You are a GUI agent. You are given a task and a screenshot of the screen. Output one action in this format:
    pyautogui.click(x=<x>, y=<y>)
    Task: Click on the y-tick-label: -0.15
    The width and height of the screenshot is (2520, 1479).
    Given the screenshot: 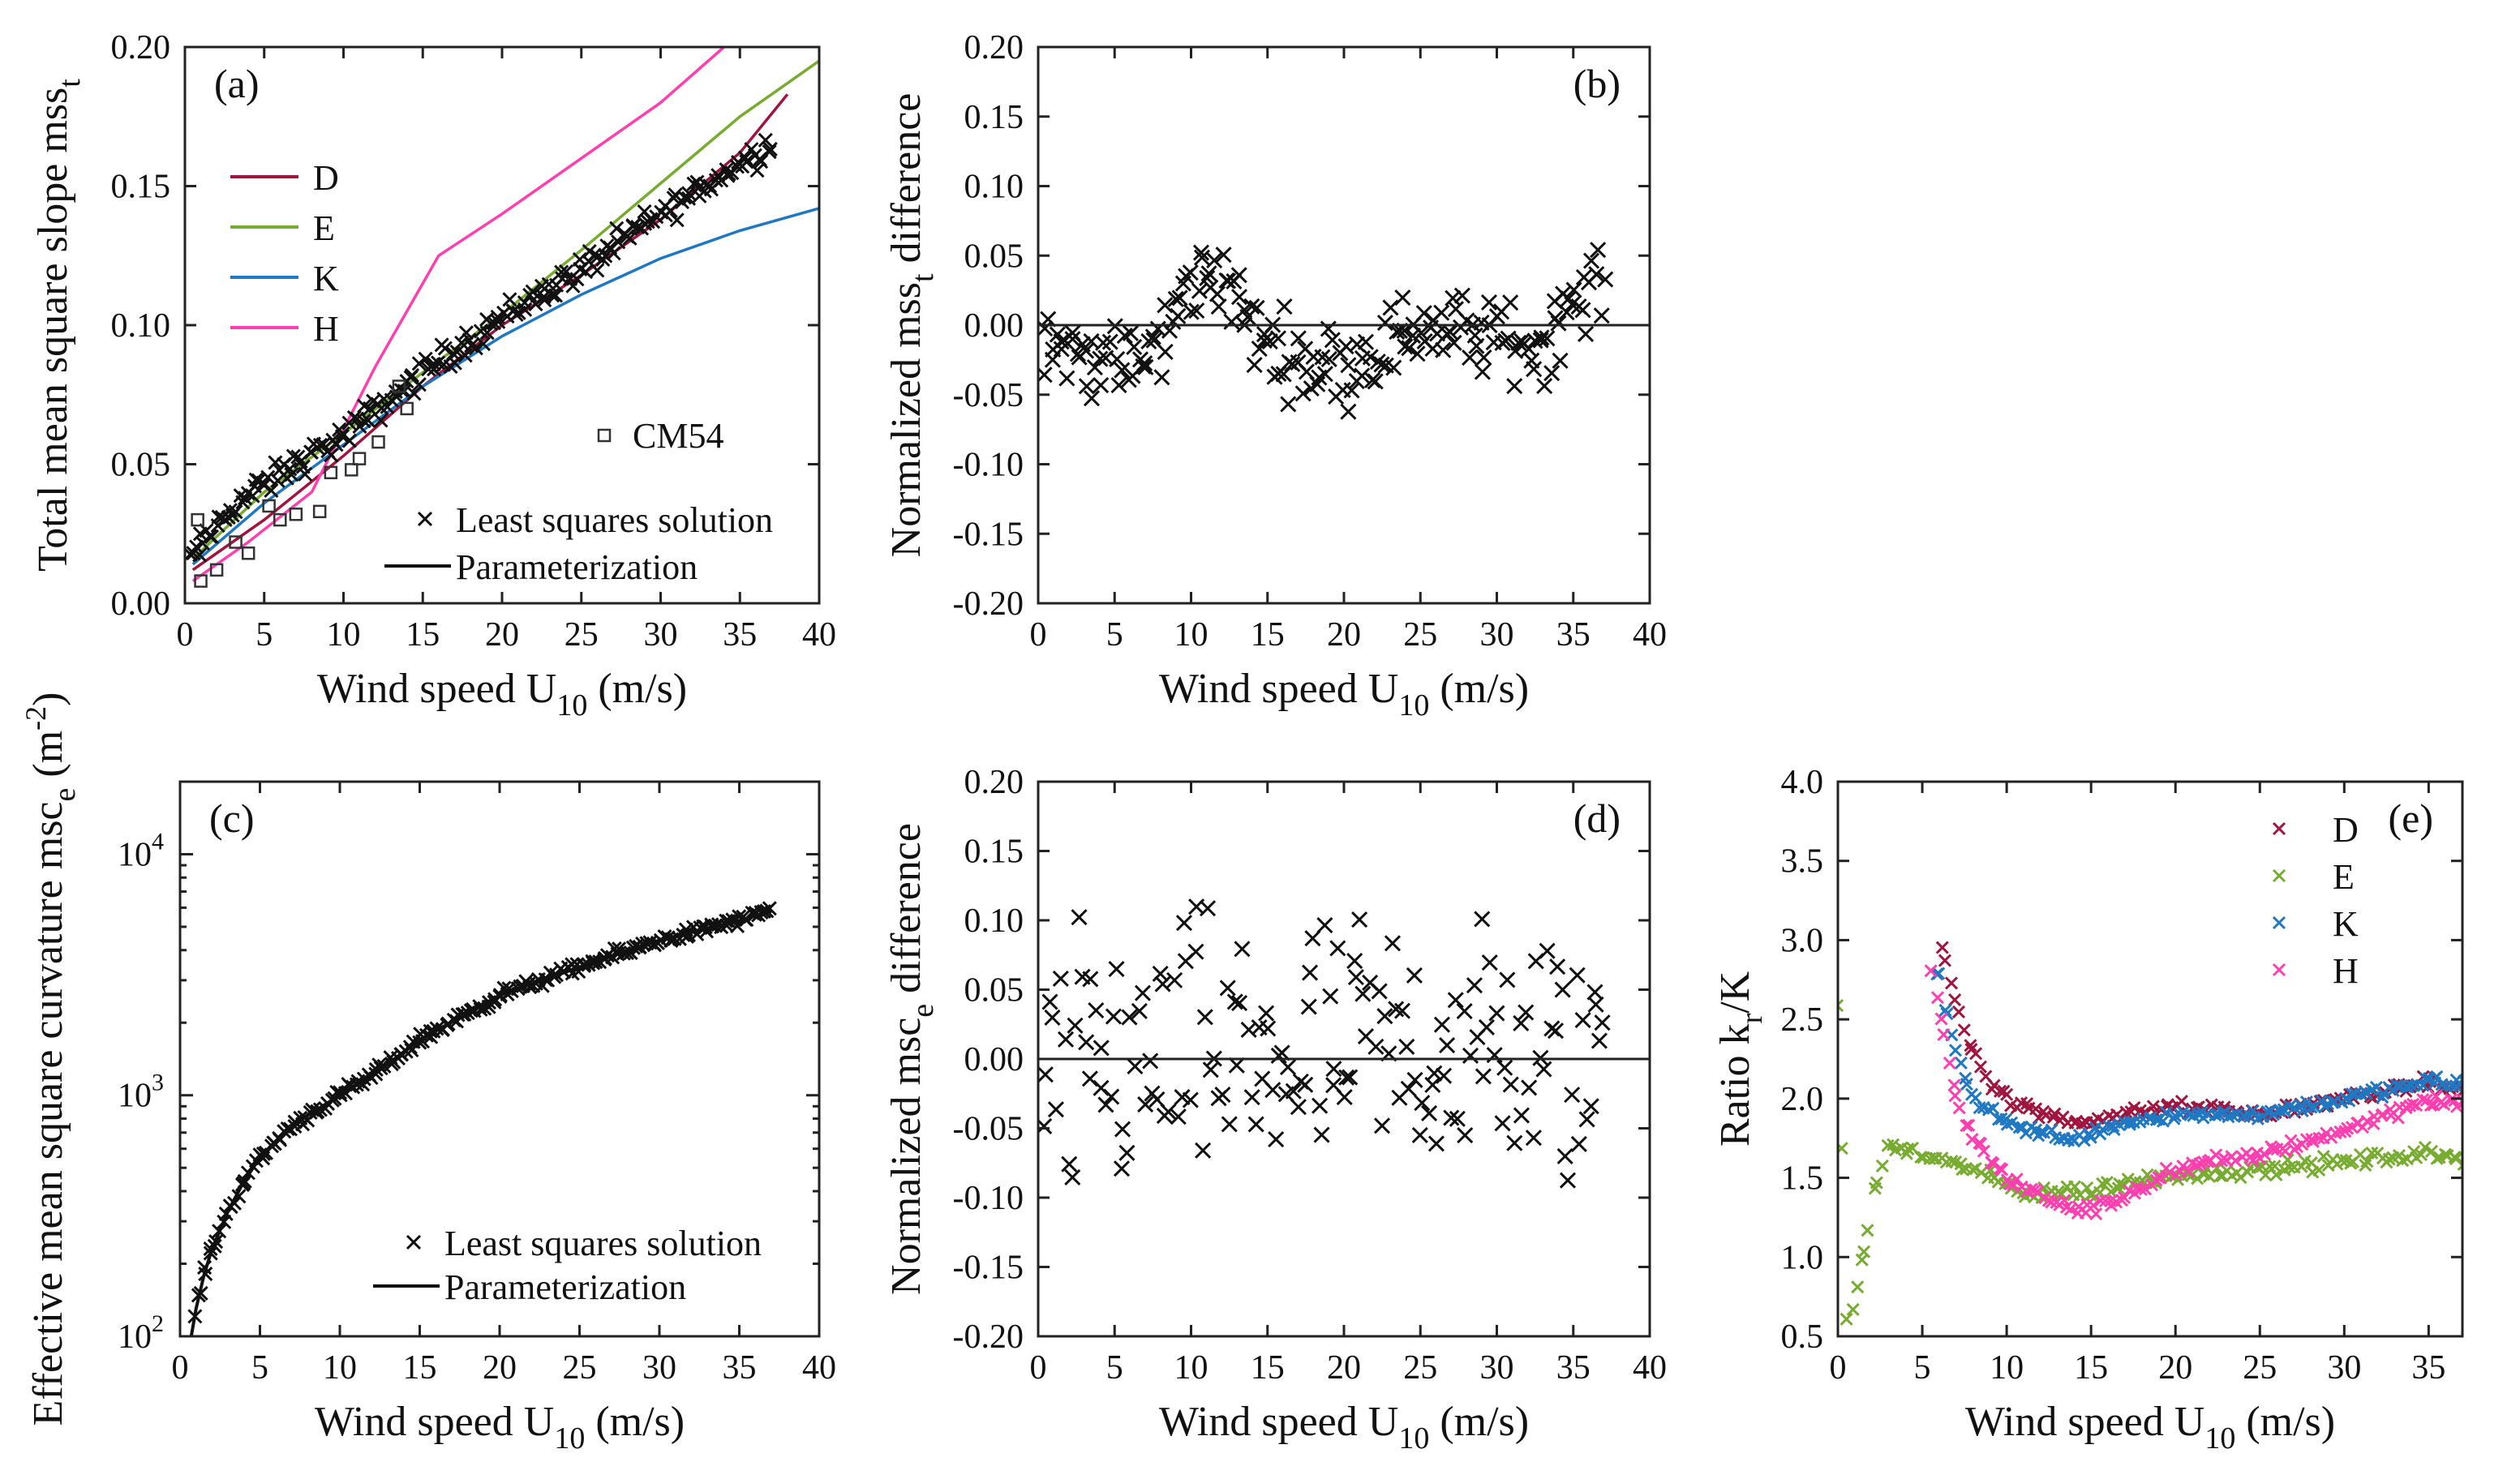 What is the action you would take?
    pyautogui.click(x=989, y=534)
    